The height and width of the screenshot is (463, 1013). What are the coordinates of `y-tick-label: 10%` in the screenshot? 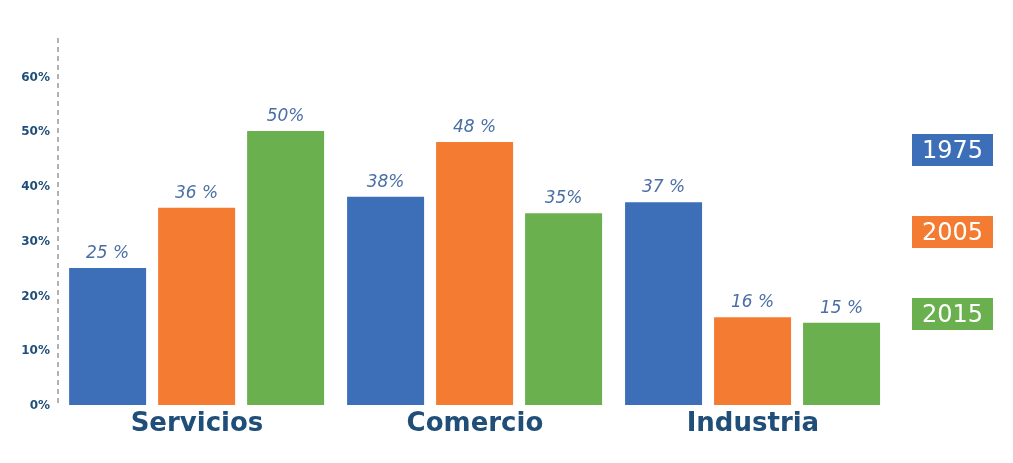 It's located at (35, 350).